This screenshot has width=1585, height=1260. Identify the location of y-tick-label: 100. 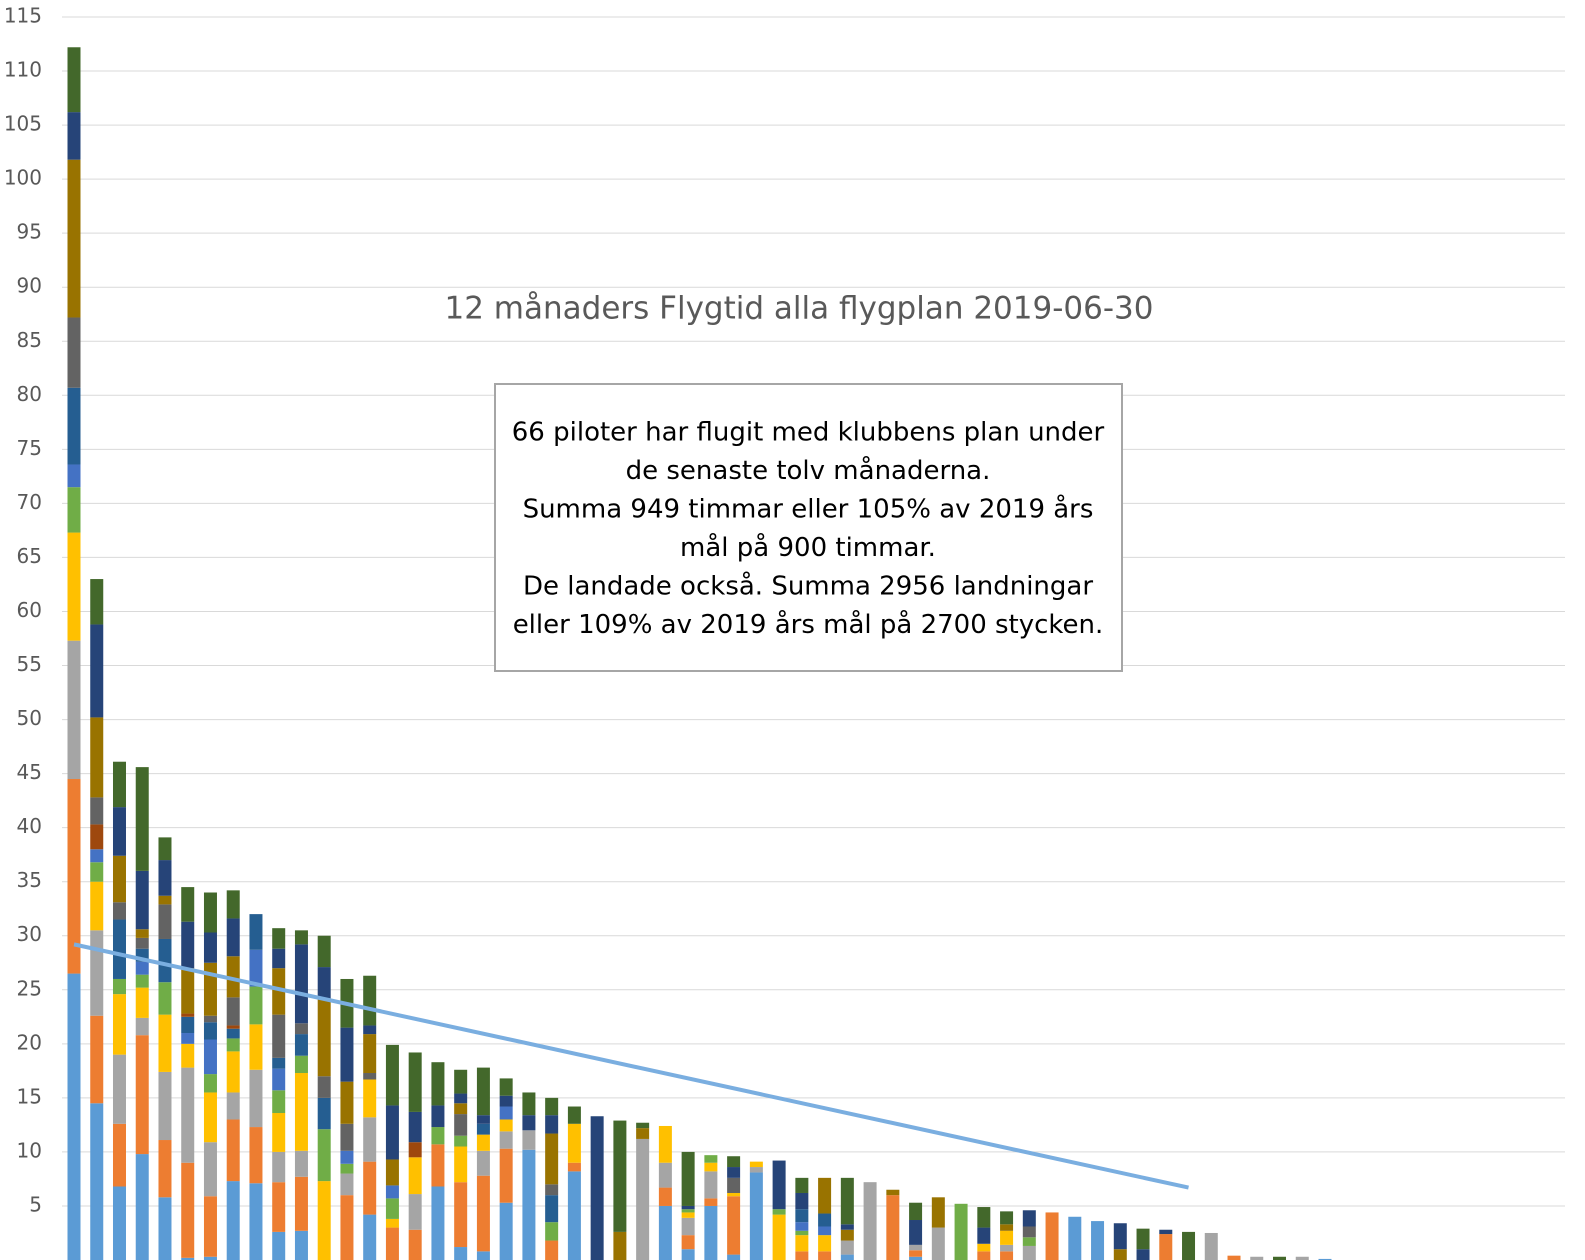
(23, 178).